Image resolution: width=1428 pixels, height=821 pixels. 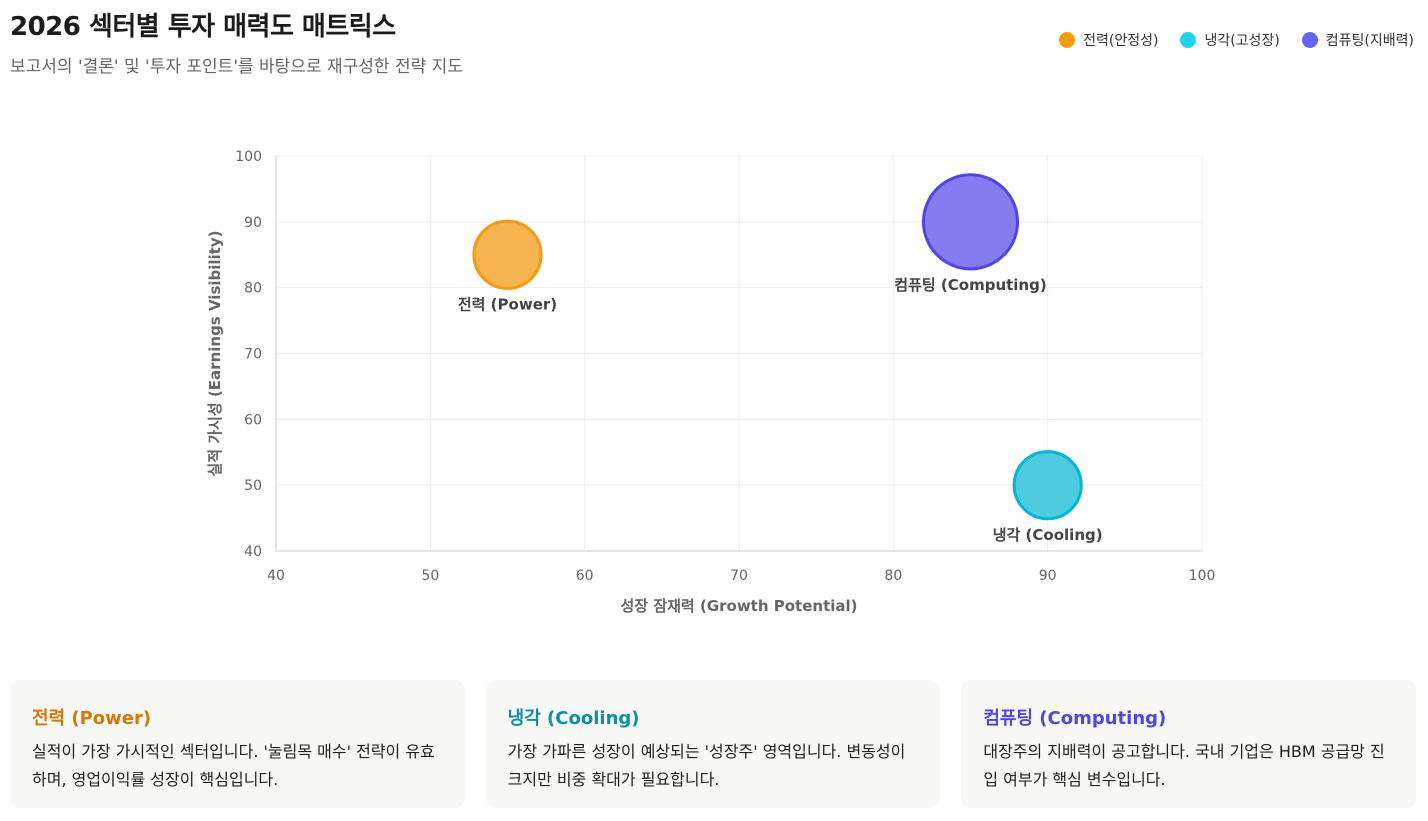 What do you see at coordinates (253, 223) in the screenshot?
I see `y-tick-label: 90` at bounding box center [253, 223].